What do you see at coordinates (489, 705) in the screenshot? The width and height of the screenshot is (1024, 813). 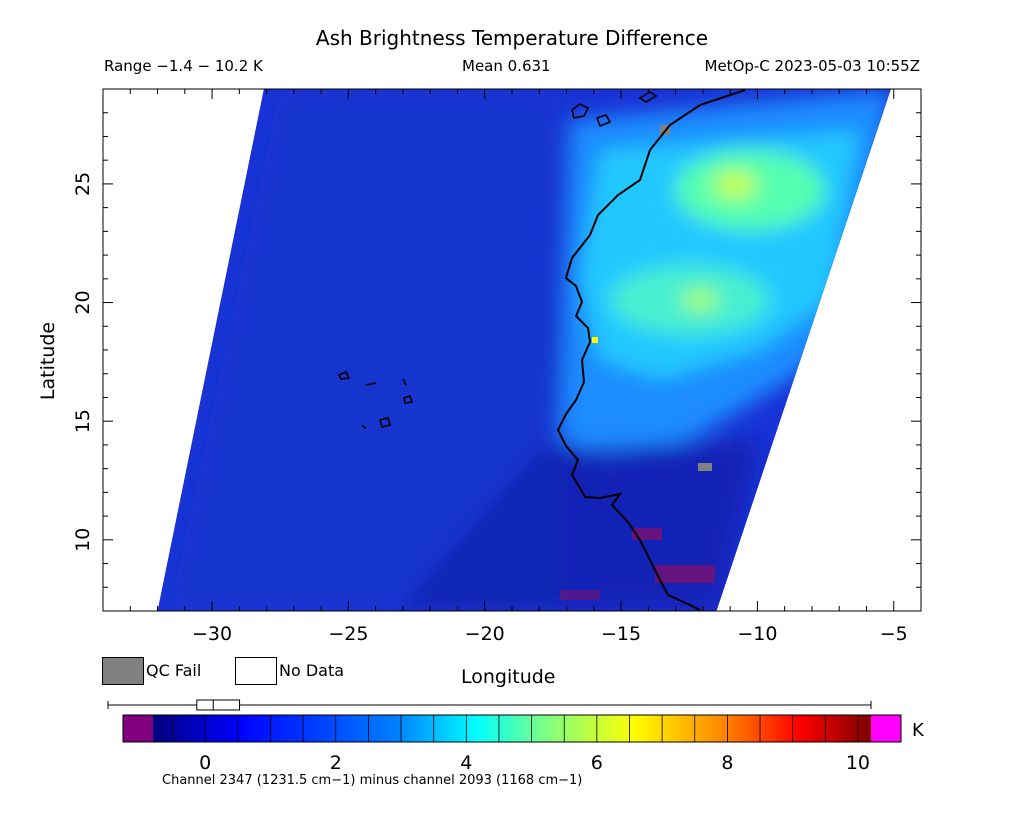 I see `value-distribution-boxplot` at bounding box center [489, 705].